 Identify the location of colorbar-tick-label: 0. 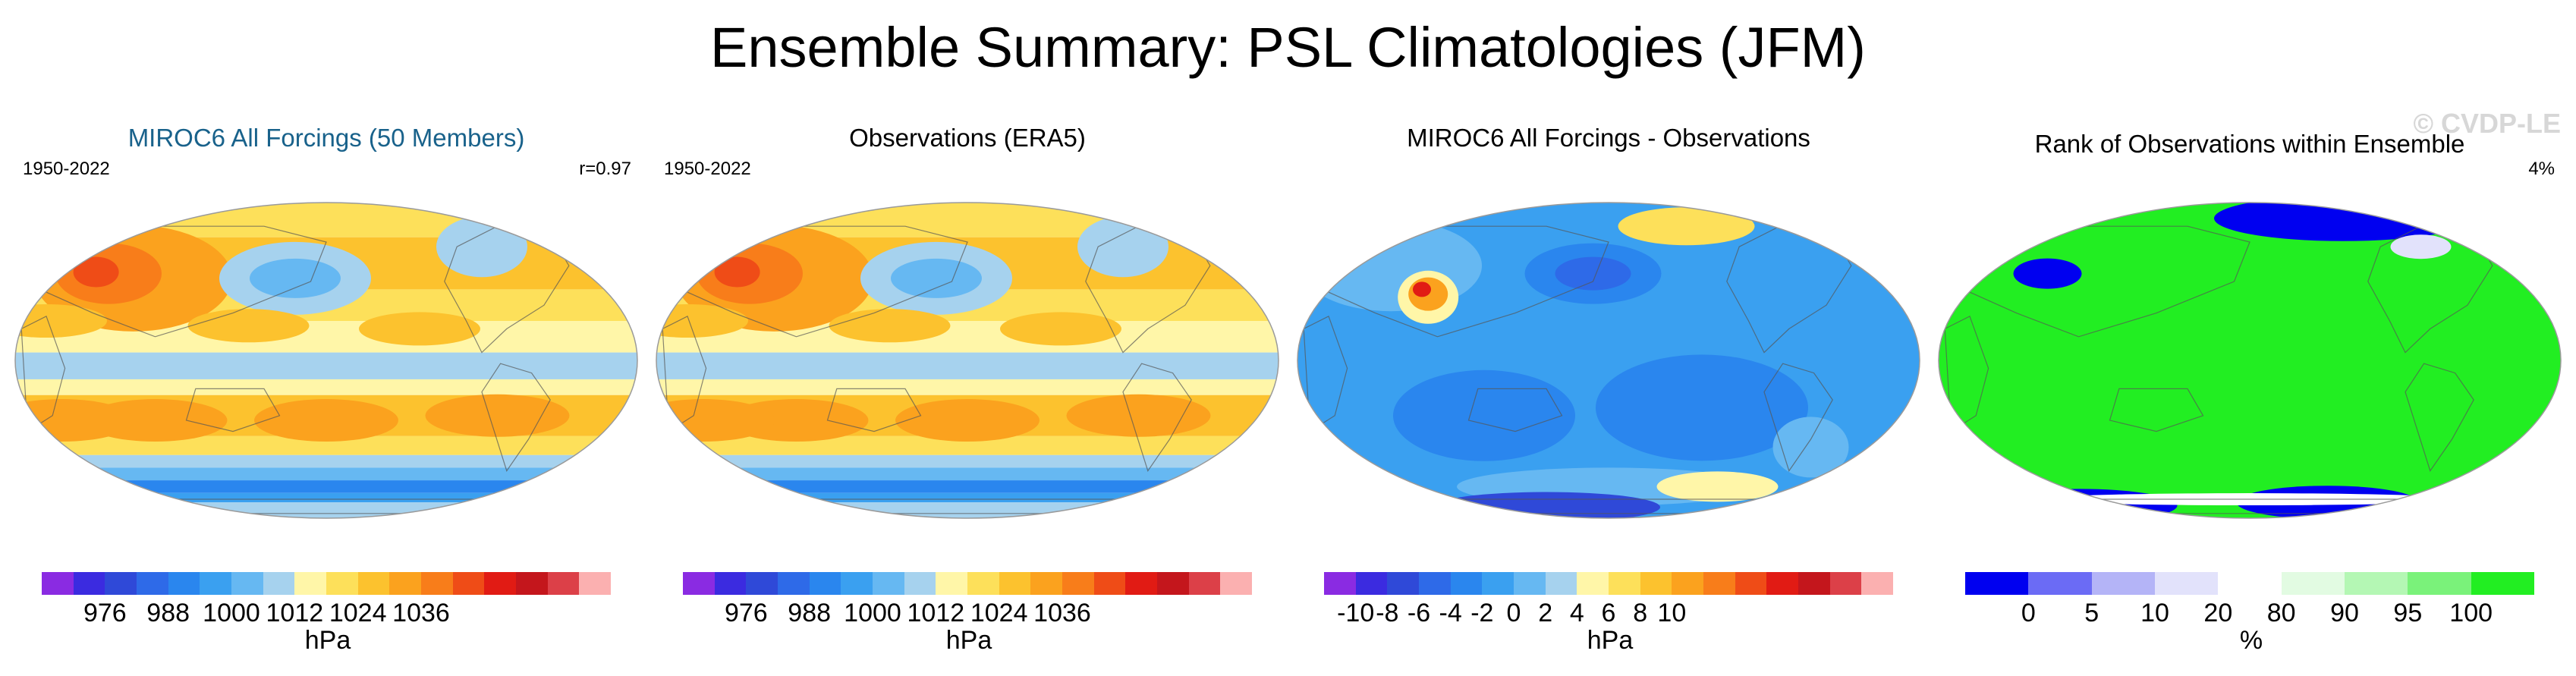
(1513, 613).